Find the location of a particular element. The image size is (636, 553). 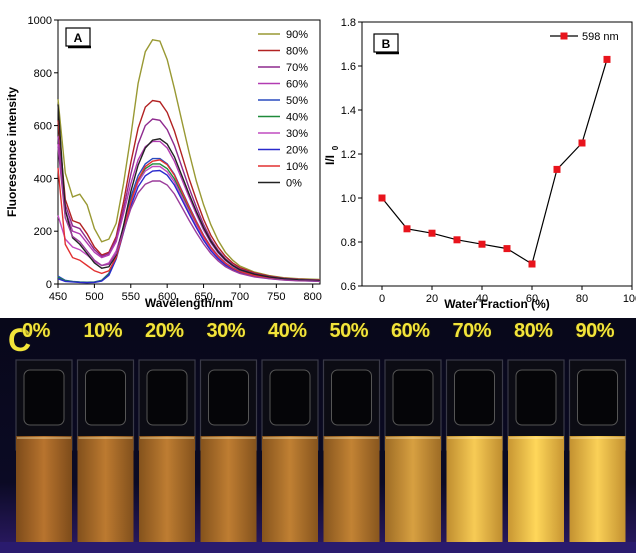

chart-b-y-tick-label: 0.6 is located at coordinates (348, 287).